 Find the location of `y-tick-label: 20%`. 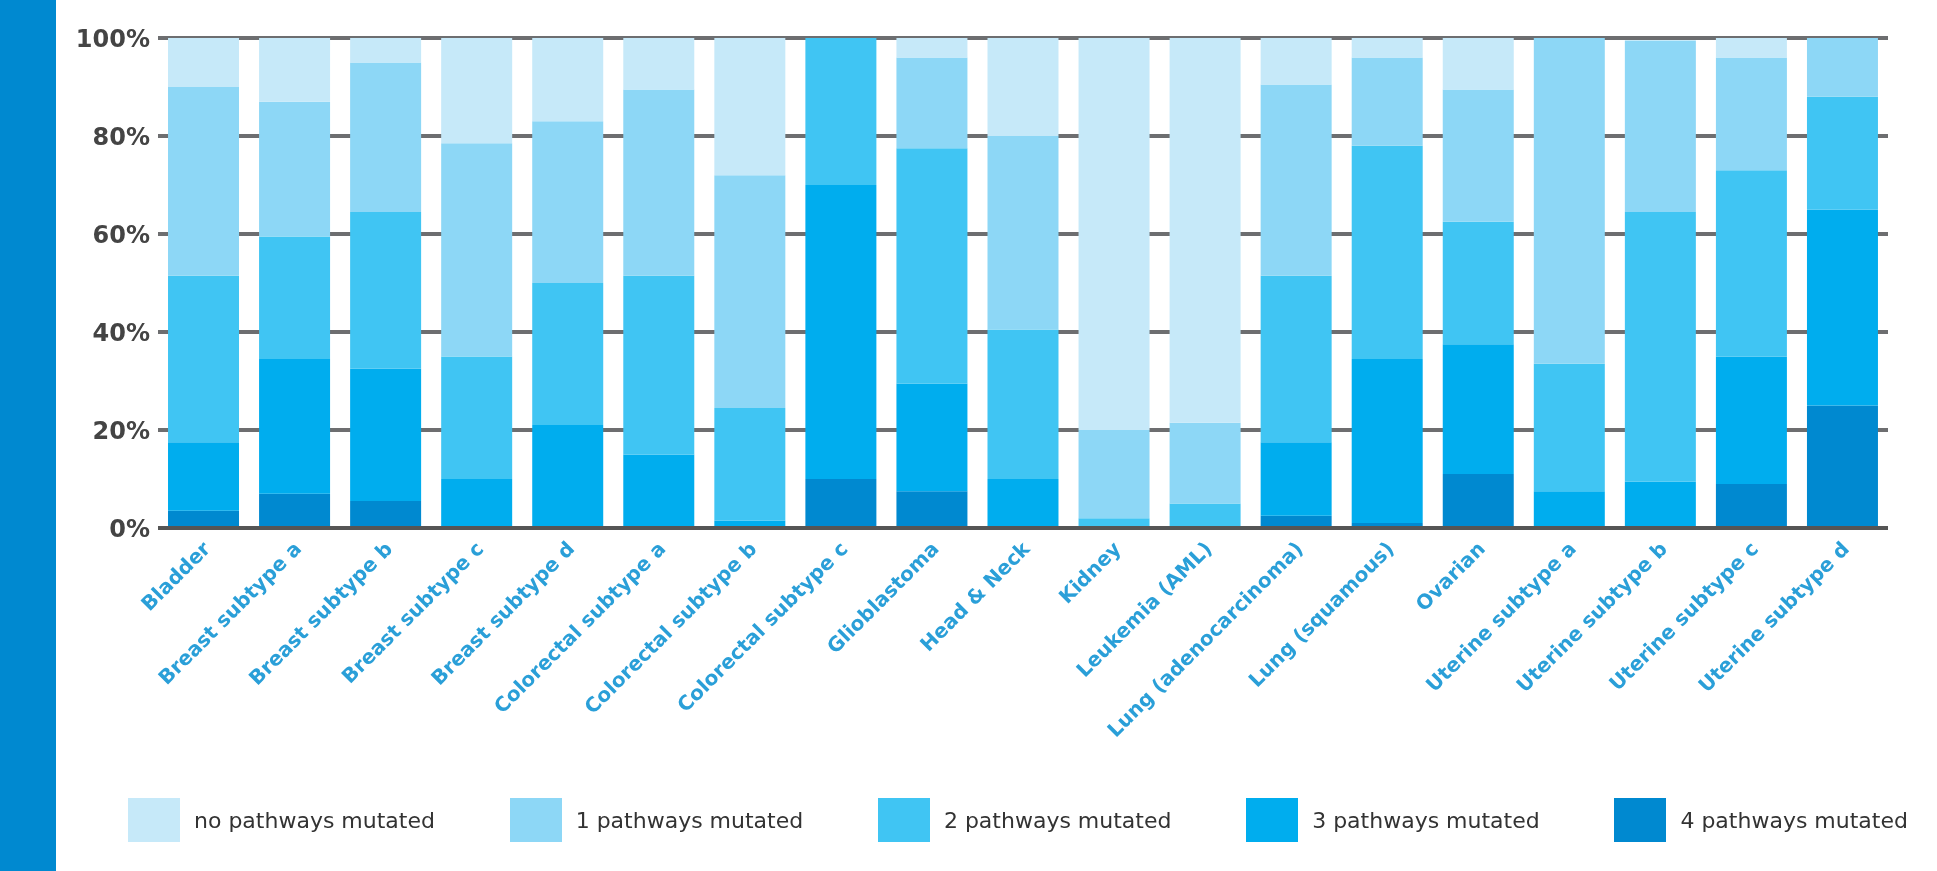

y-tick-label: 20% is located at coordinates (121, 430).